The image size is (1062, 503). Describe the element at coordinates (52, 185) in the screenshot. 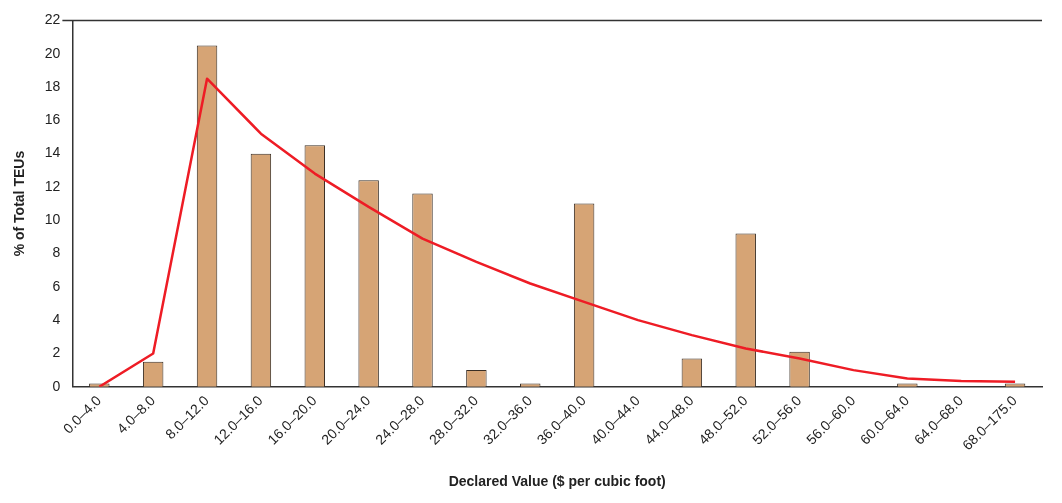

I see `y-tick-label: 12` at that location.